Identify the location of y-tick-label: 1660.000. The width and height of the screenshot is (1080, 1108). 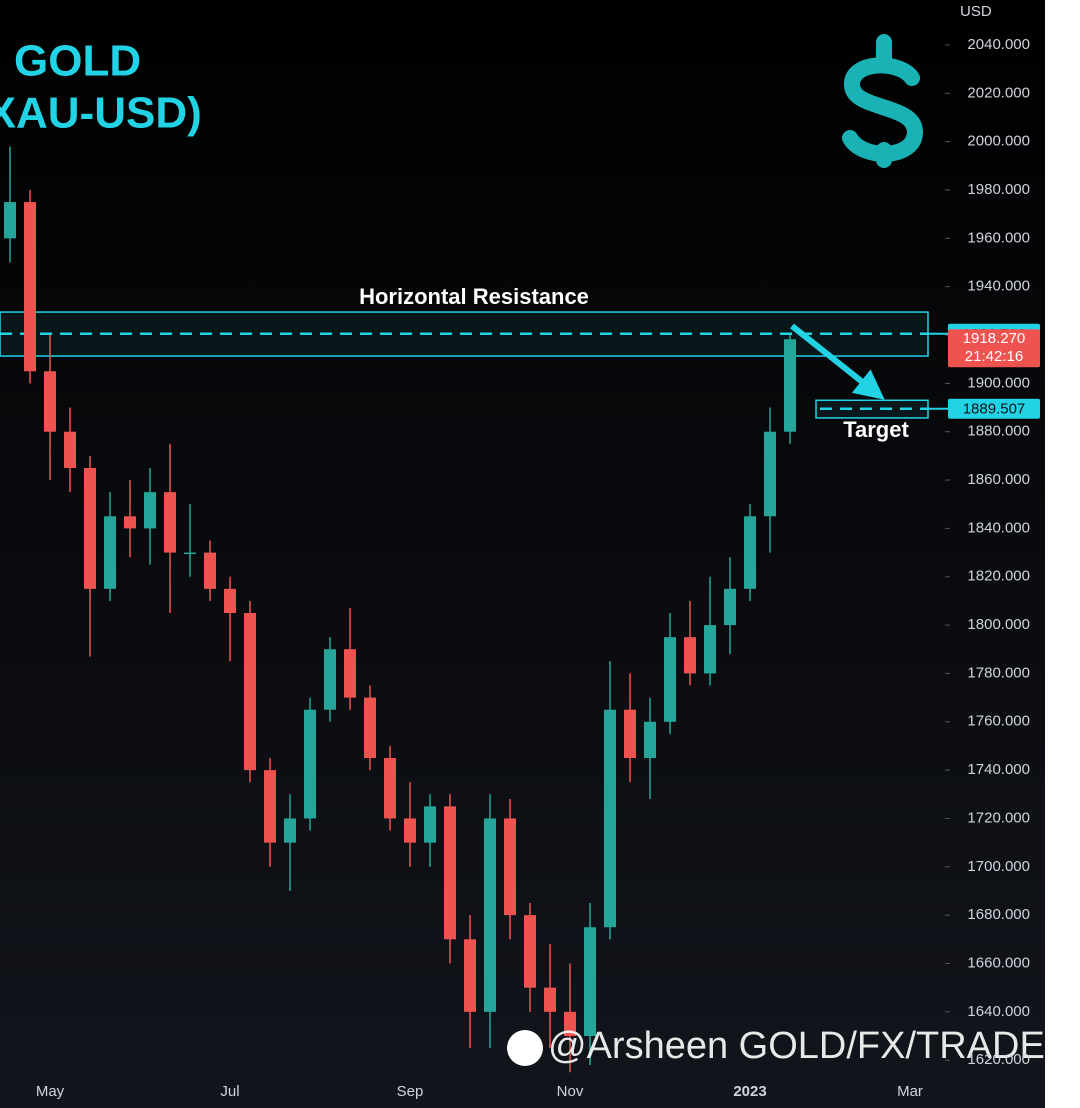
(998, 962).